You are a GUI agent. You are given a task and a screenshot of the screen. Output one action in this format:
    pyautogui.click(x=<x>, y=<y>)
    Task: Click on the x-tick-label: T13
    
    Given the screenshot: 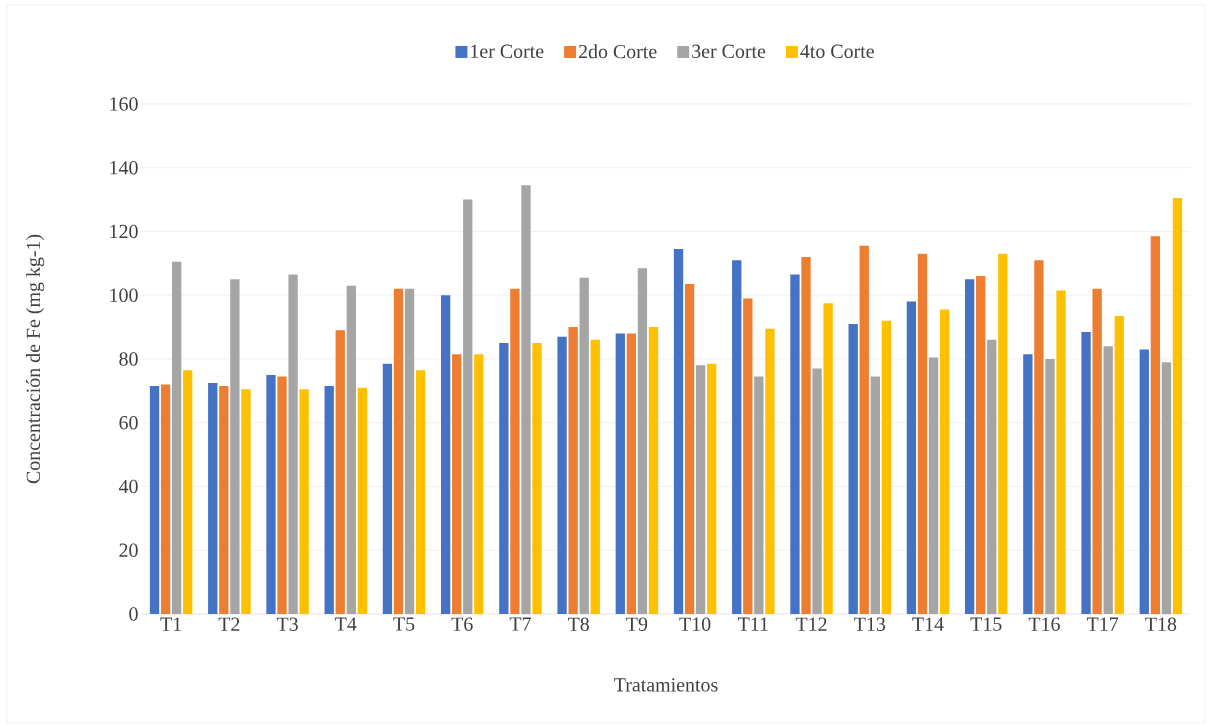 What is the action you would take?
    pyautogui.click(x=870, y=624)
    